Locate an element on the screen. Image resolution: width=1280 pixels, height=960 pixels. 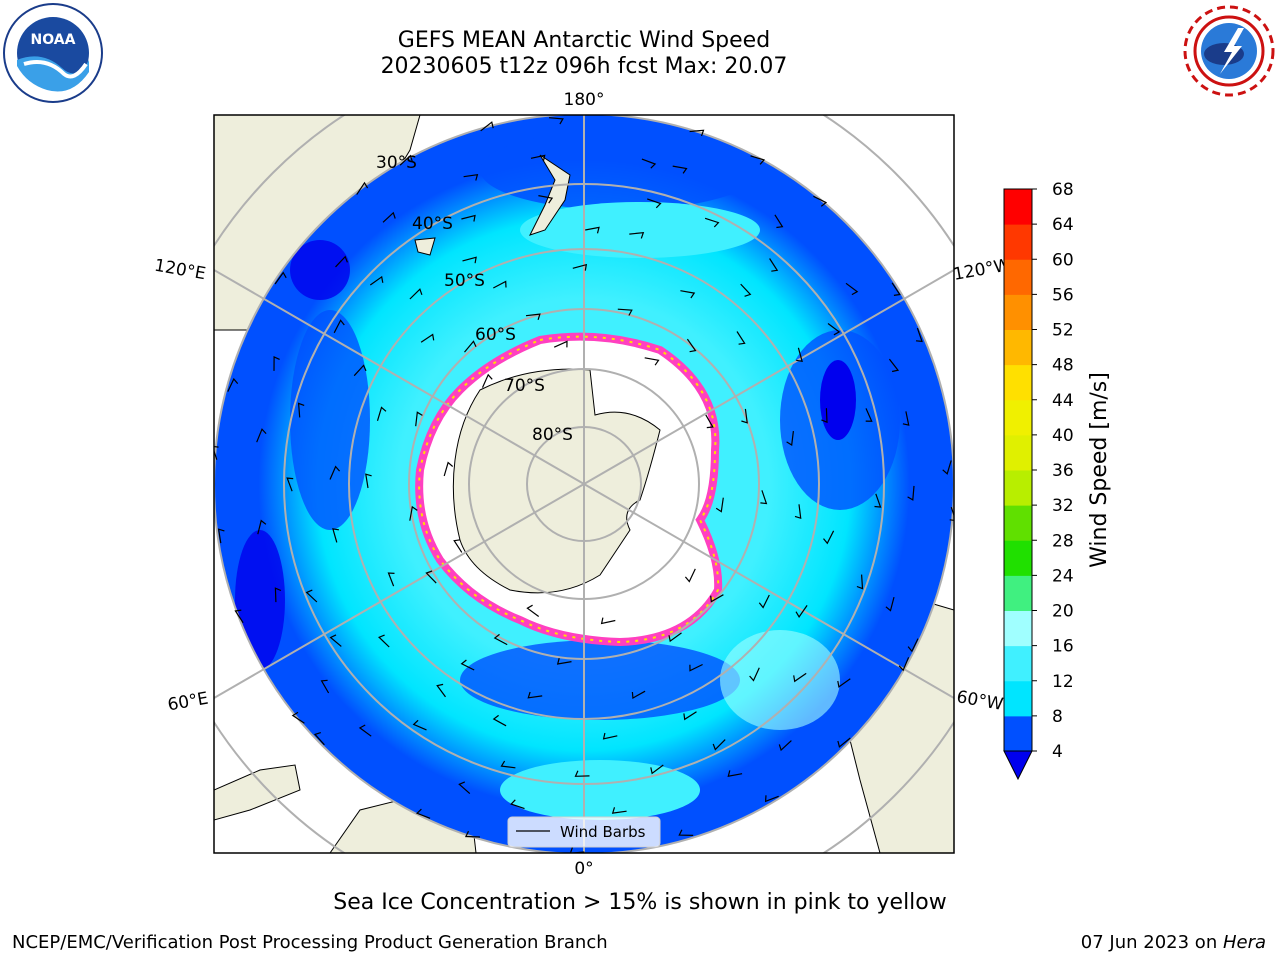
footer-date-text: 07 Jun 2023 on is located at coordinates (1151, 942).